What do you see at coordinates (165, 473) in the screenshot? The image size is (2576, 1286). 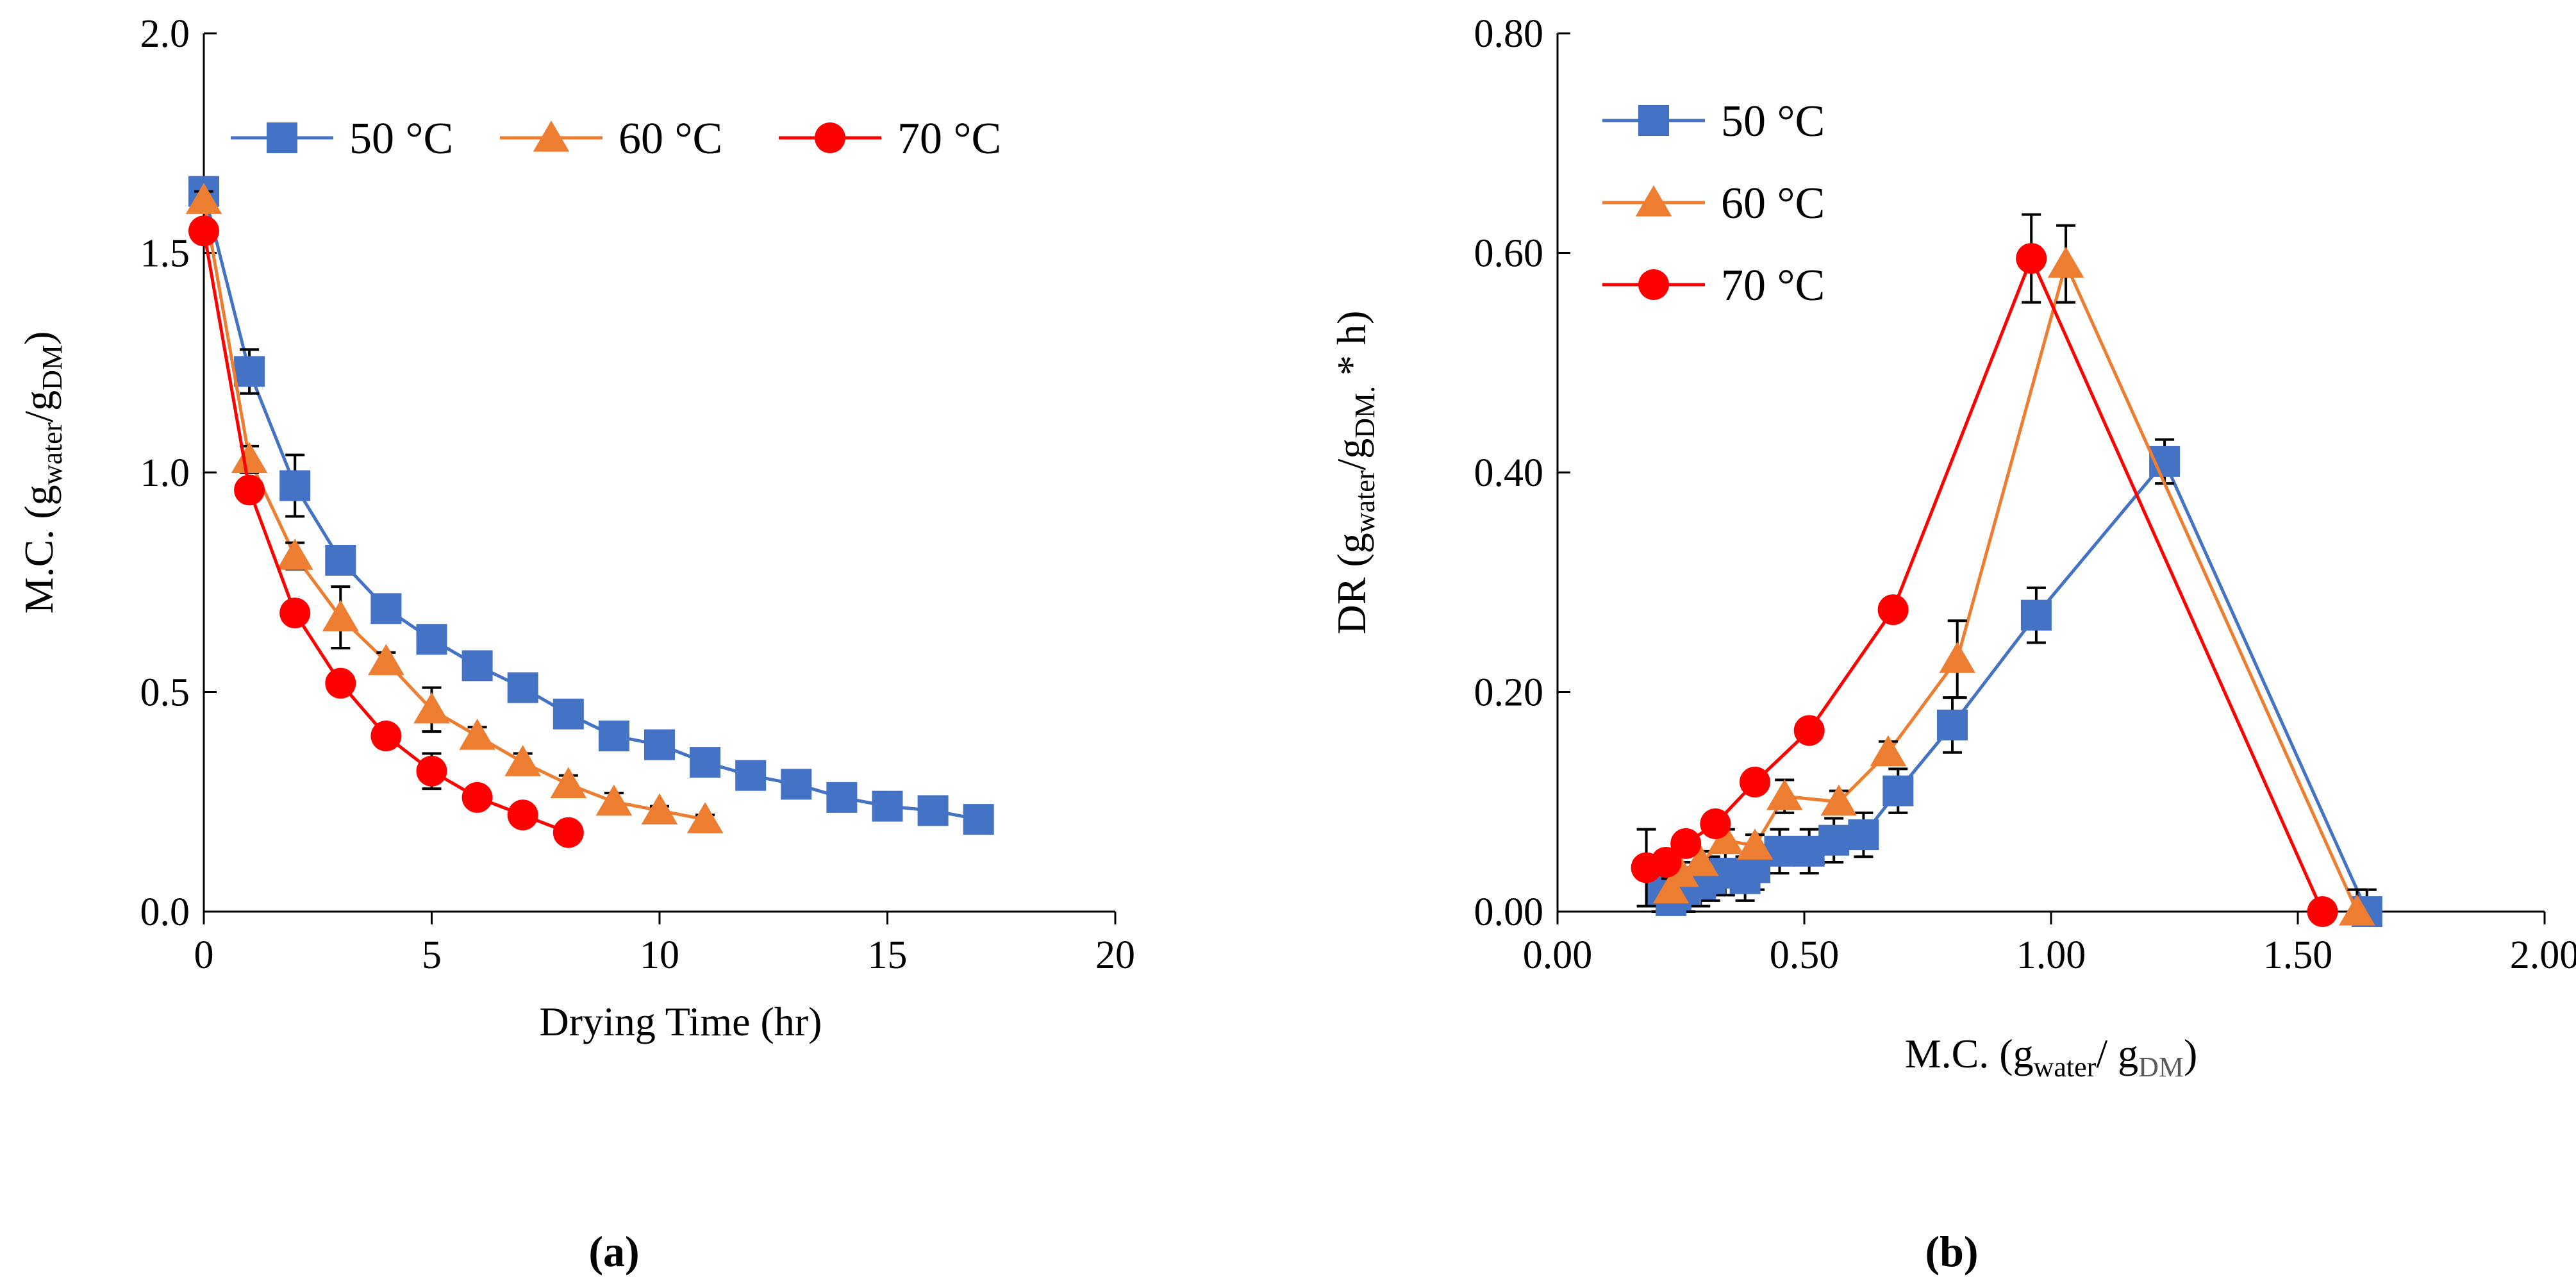 I see `chart-a-y-tick-label: 1.0` at bounding box center [165, 473].